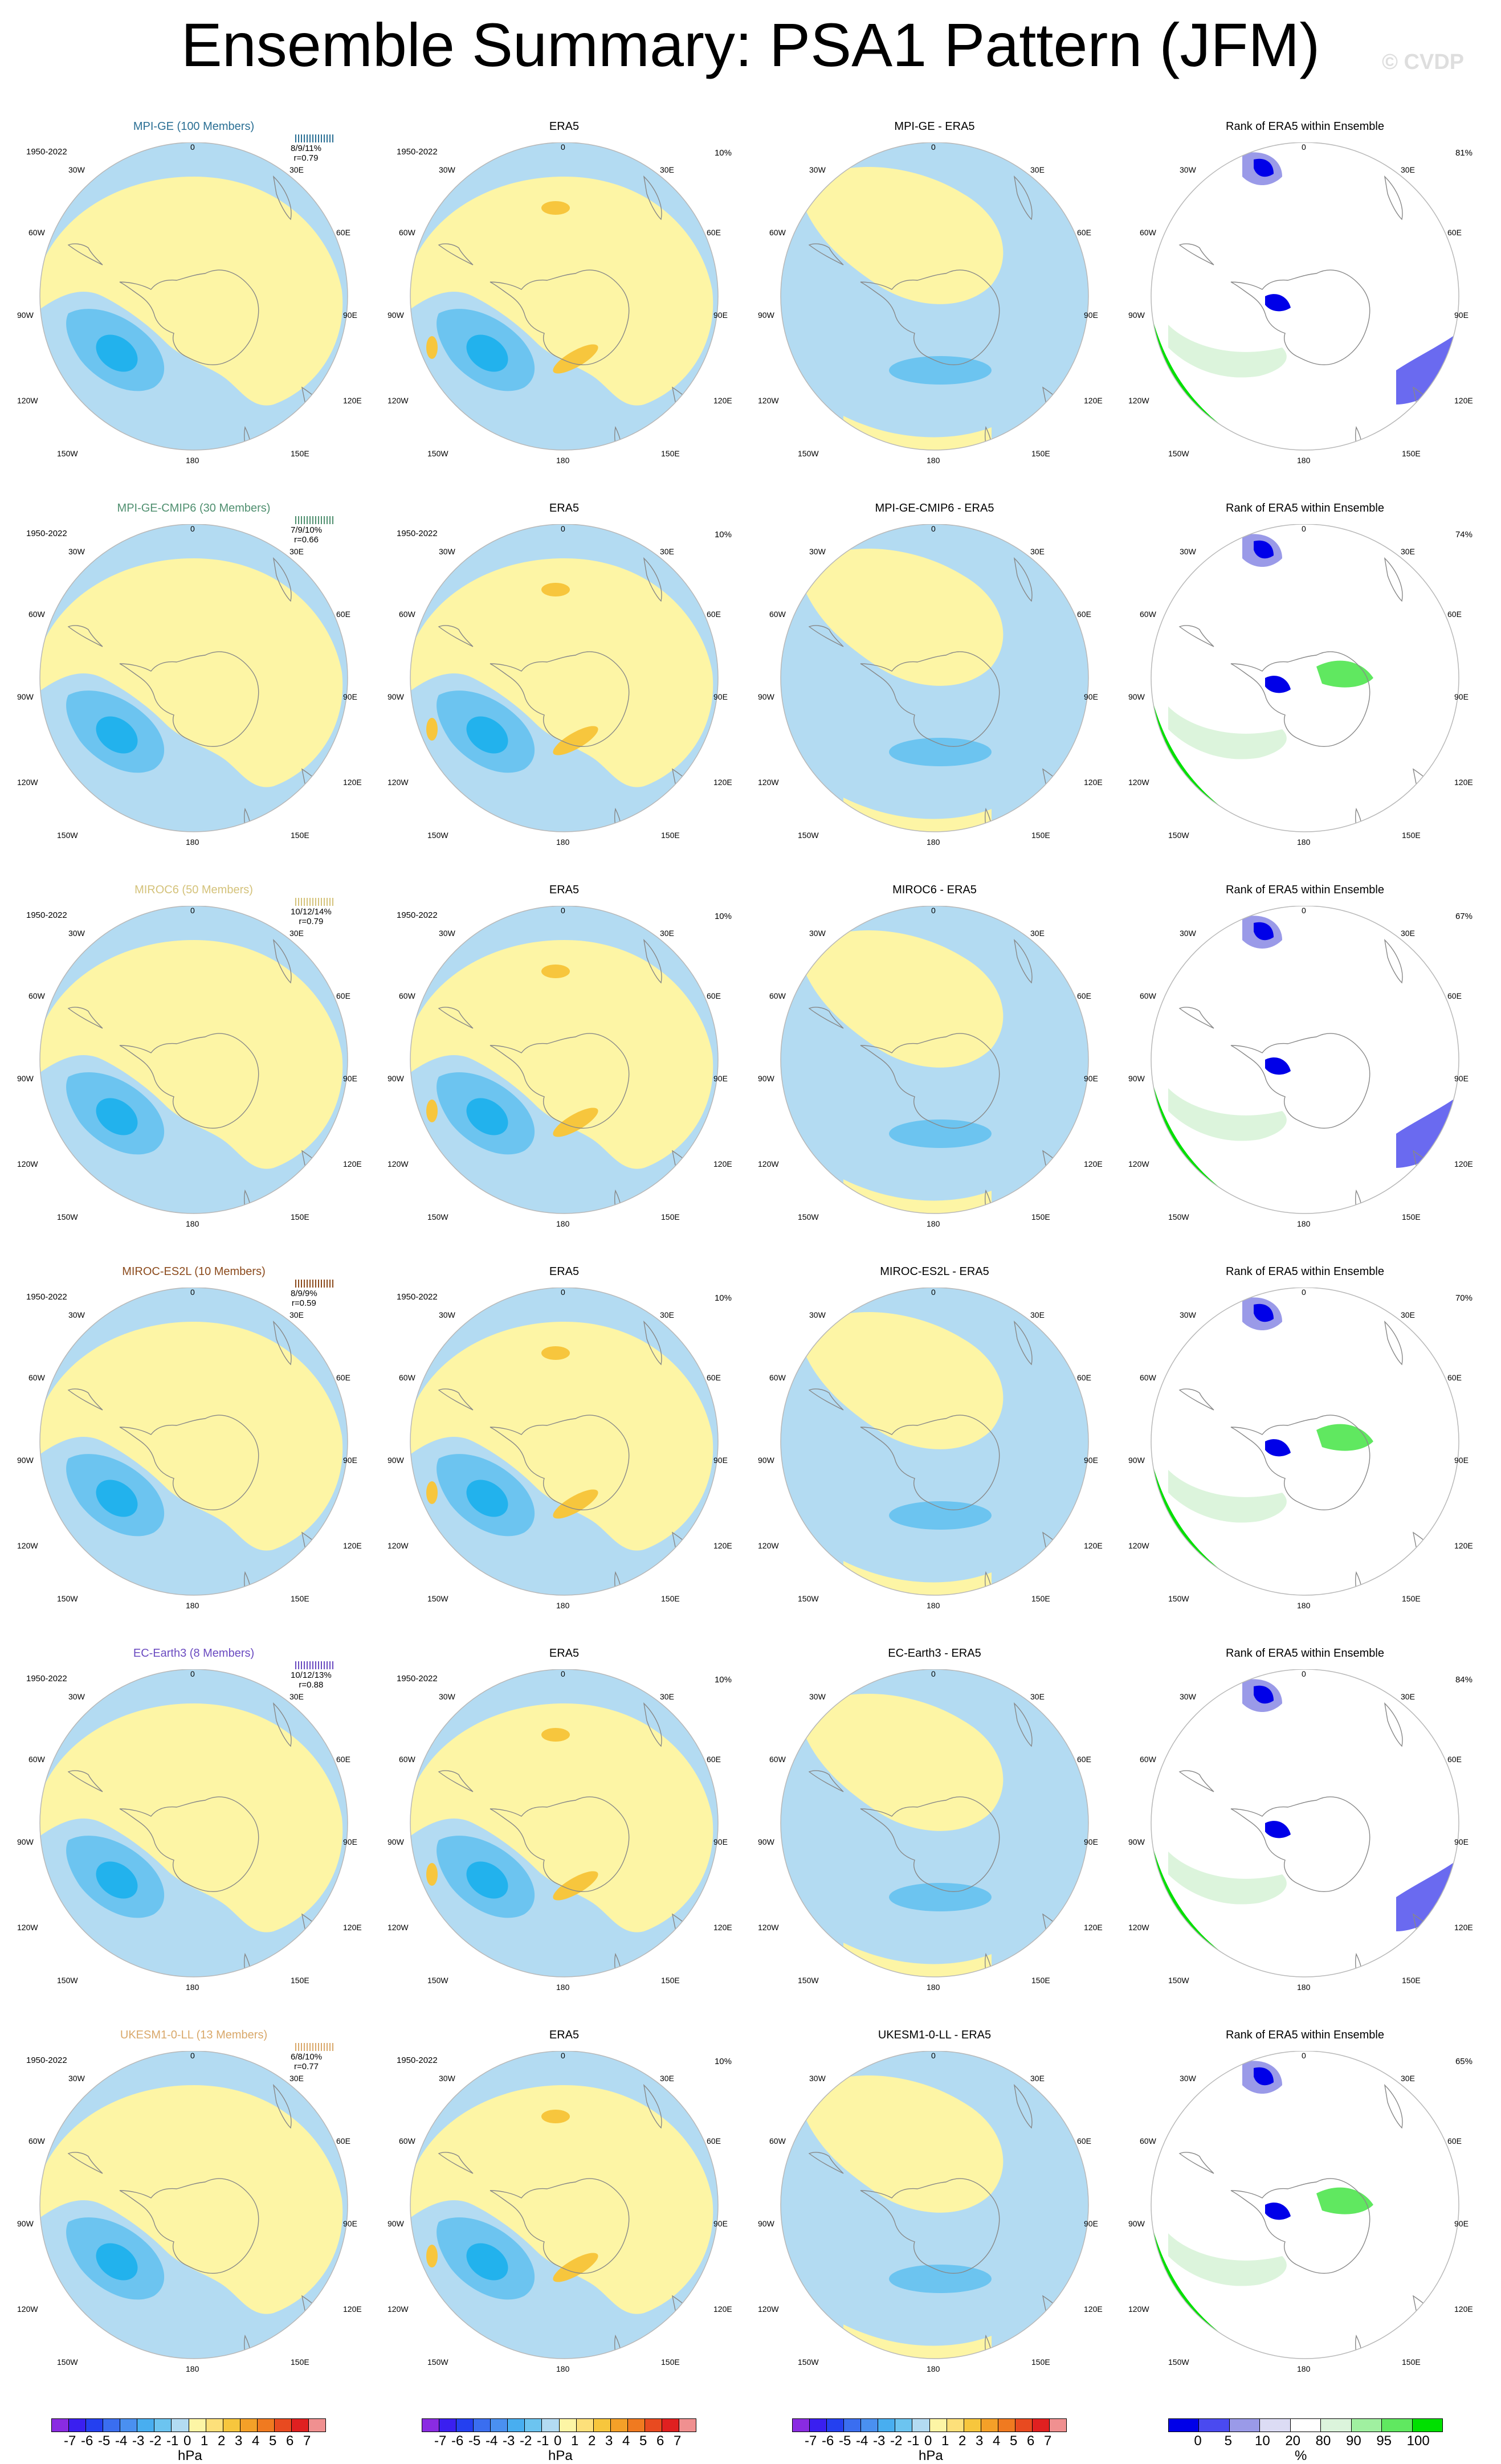 The height and width of the screenshot is (2464, 1501). I want to click on strong-positive-anomaly, so click(555, 971).